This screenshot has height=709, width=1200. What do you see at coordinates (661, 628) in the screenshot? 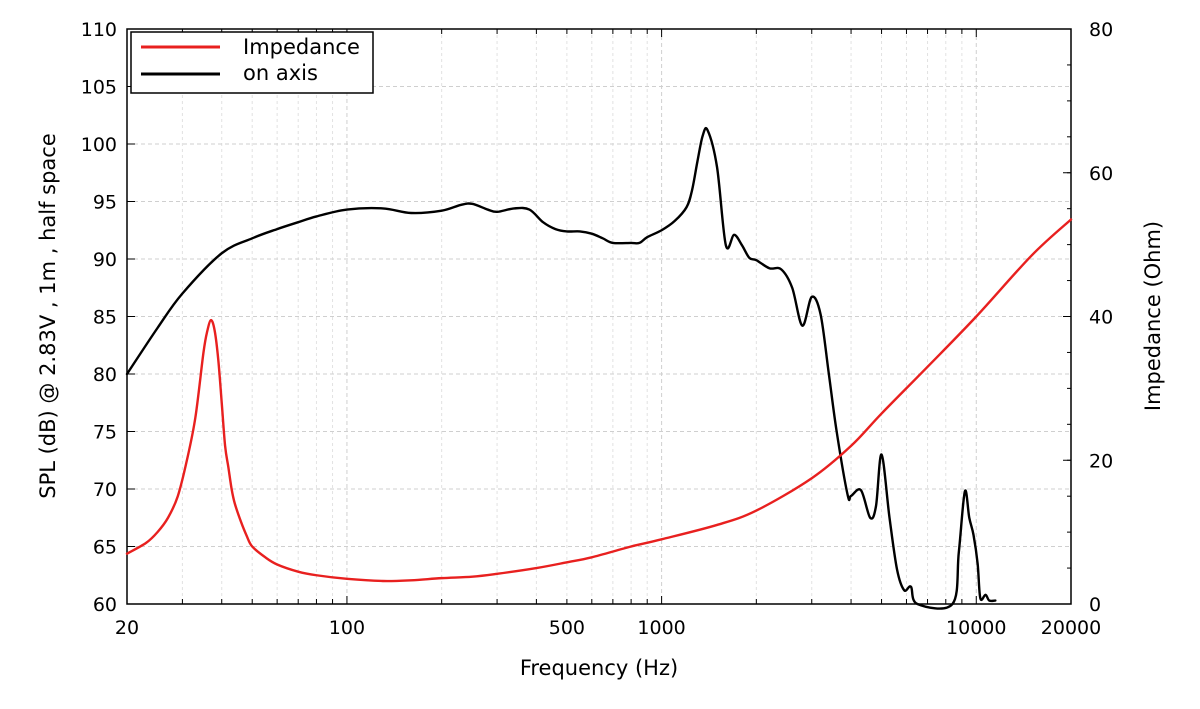
I see `x-tick-label: 1000` at bounding box center [661, 628].